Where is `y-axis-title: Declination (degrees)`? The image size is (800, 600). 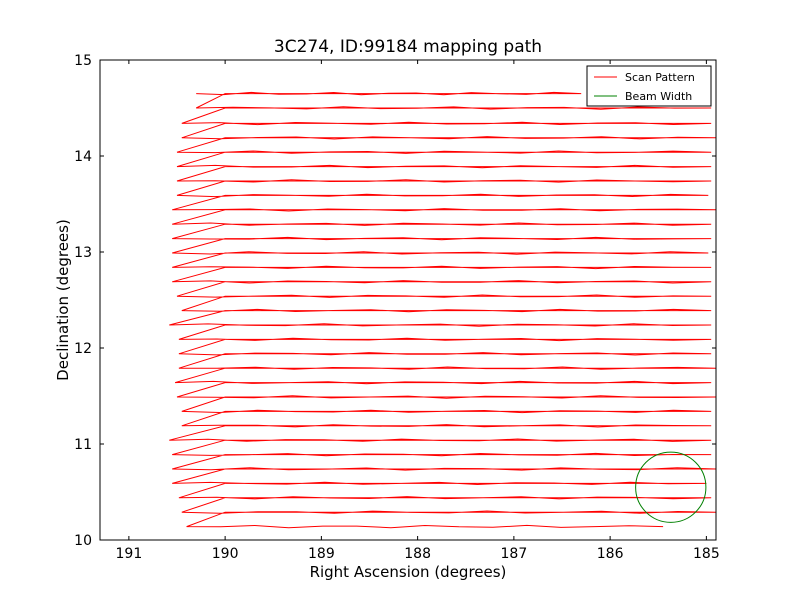 y-axis-title: Declination (degrees) is located at coordinates (63, 300).